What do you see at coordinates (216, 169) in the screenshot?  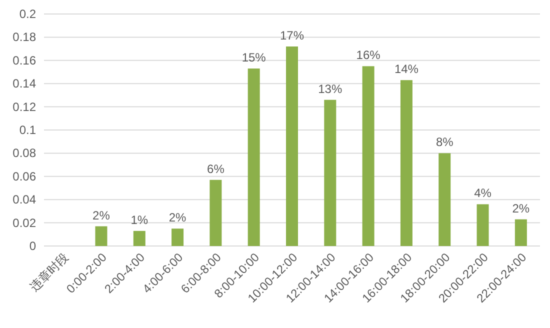 I see `data-label: 6%` at bounding box center [216, 169].